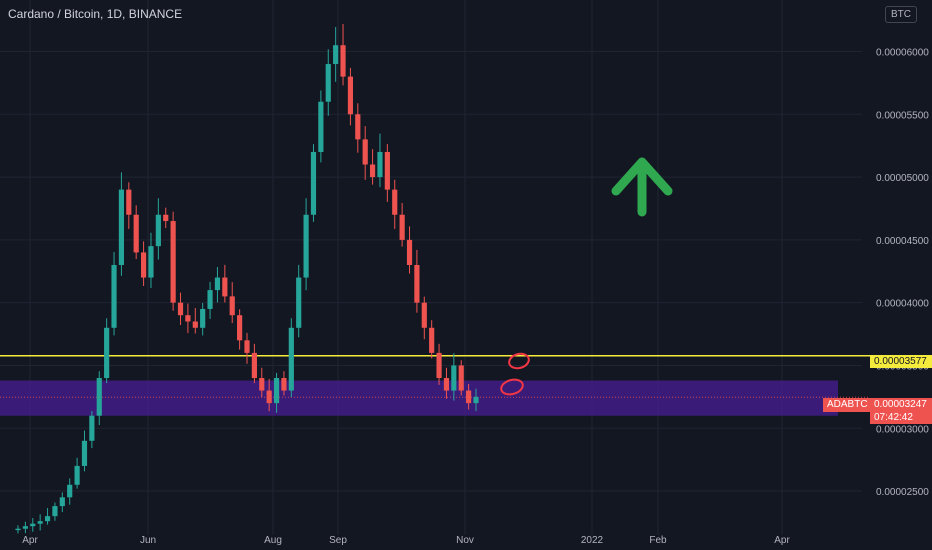 Image resolution: width=932 pixels, height=550 pixels. I want to click on x-tick-label: 2022, so click(592, 540).